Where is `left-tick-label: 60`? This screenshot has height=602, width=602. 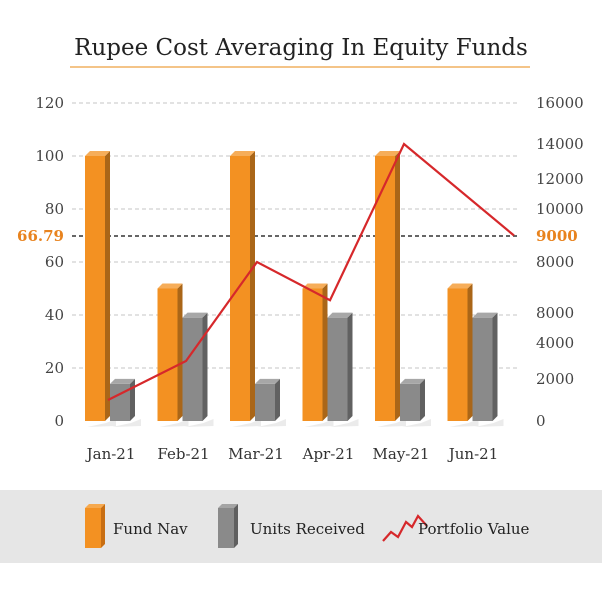 left-tick-label: 60 is located at coordinates (54, 262).